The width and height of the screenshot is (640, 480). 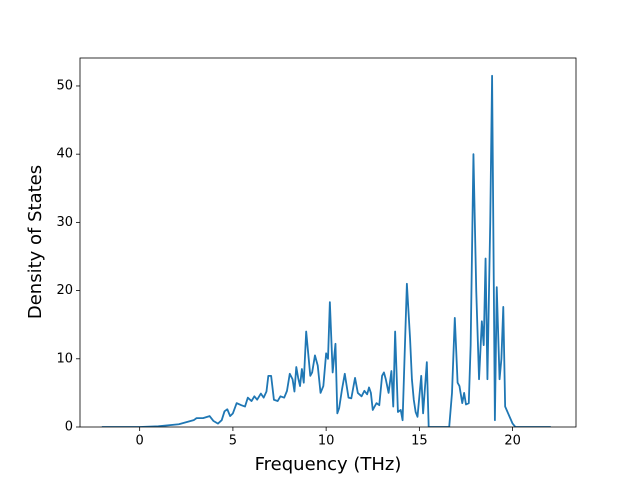 I want to click on y-tick-label: 20, so click(x=64, y=290).